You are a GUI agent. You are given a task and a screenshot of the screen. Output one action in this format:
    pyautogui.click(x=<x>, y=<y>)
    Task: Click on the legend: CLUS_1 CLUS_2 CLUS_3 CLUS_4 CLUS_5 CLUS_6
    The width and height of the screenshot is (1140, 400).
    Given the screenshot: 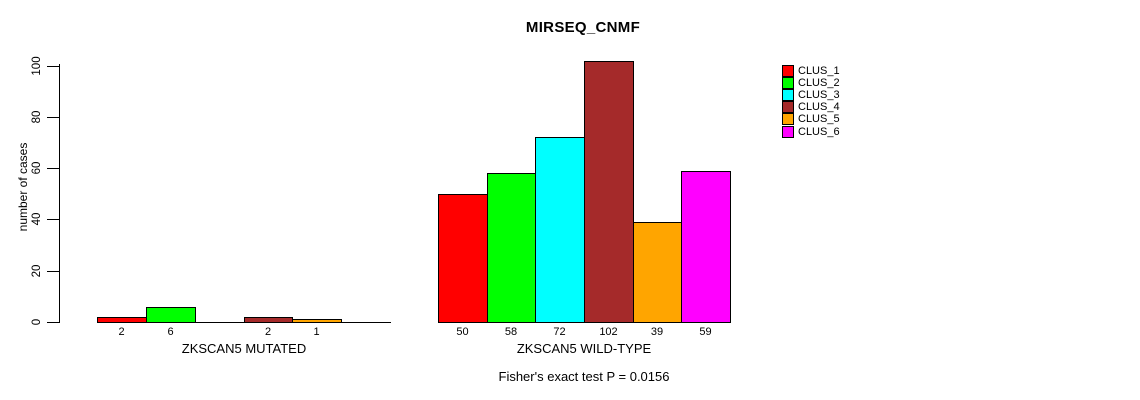 What is the action you would take?
    pyautogui.click(x=822, y=101)
    